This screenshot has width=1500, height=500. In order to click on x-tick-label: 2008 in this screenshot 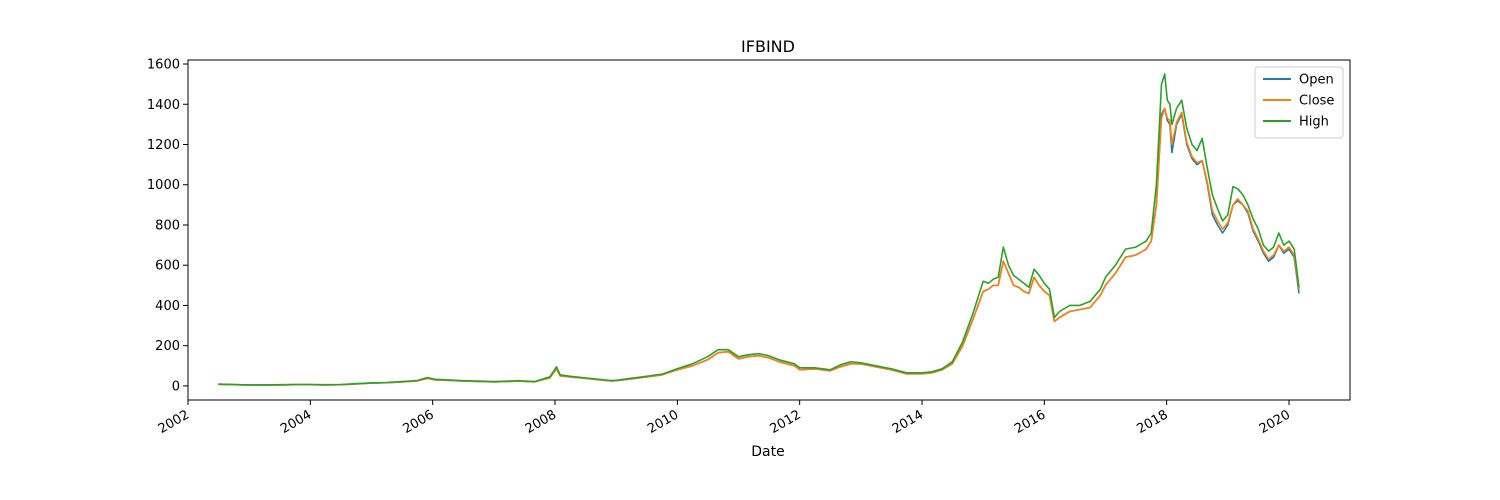, I will do `click(541, 422)`.